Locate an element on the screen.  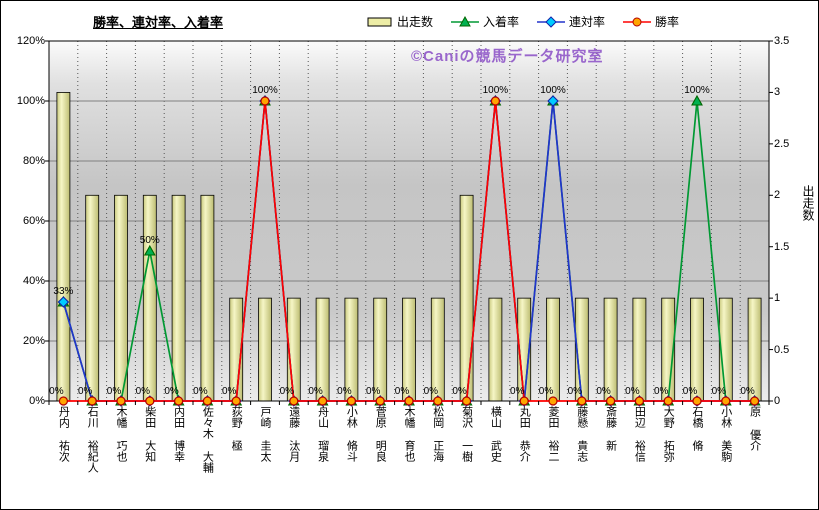
legend-item-win-rate: 勝率 is located at coordinates (651, 21).